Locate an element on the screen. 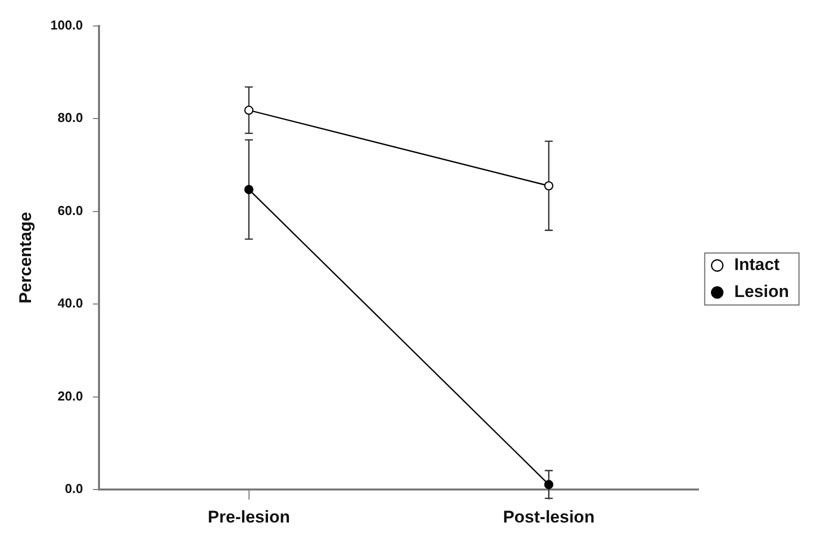 The image size is (823, 550). y-tick-label: 80.0 is located at coordinates (70, 118).